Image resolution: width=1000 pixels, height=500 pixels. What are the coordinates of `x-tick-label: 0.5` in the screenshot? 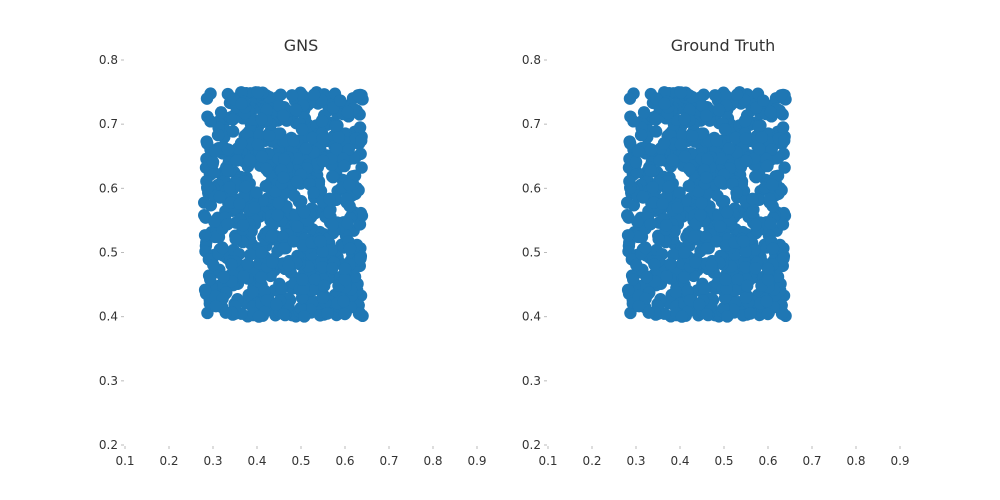 It's located at (723, 461).